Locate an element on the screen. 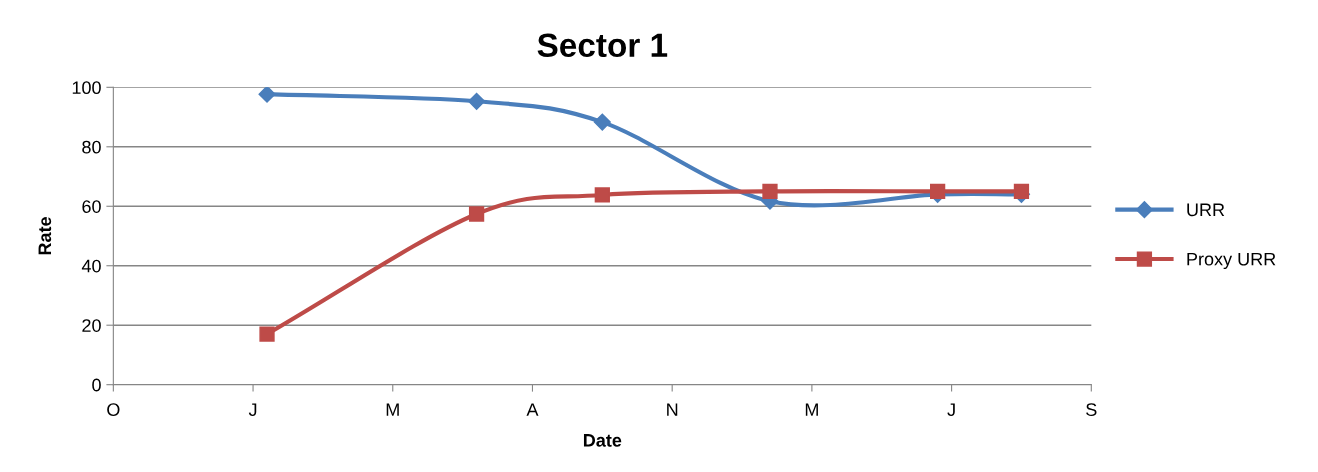 This screenshot has width=1318, height=472. x-tick-label: N is located at coordinates (672, 409).